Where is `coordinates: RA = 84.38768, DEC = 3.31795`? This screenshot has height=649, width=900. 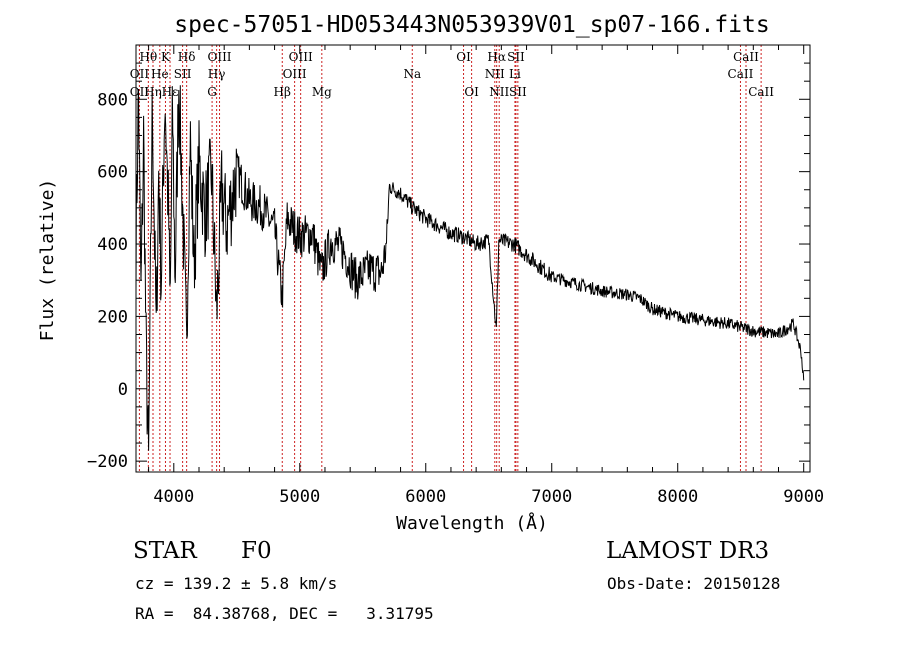
coordinates: RA = 84.38768, DEC = 3.31795 is located at coordinates (284, 613).